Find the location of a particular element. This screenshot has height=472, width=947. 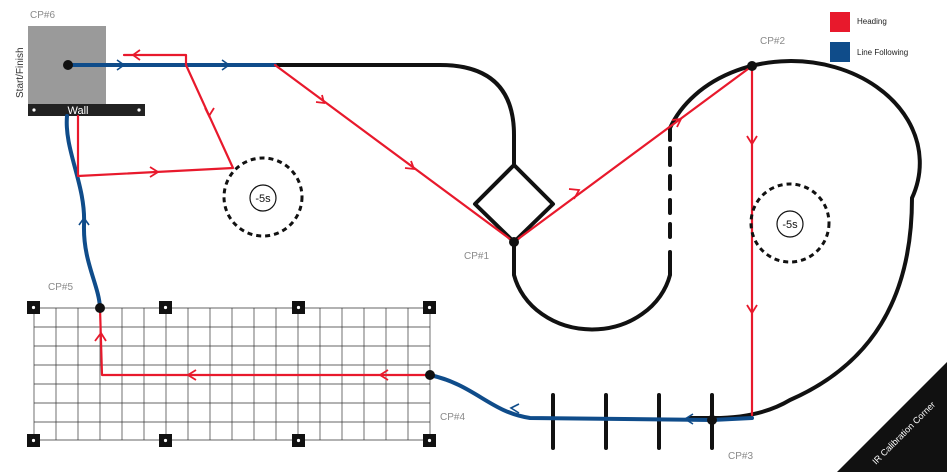

cp4-label: CP#4 is located at coordinates (452, 417).